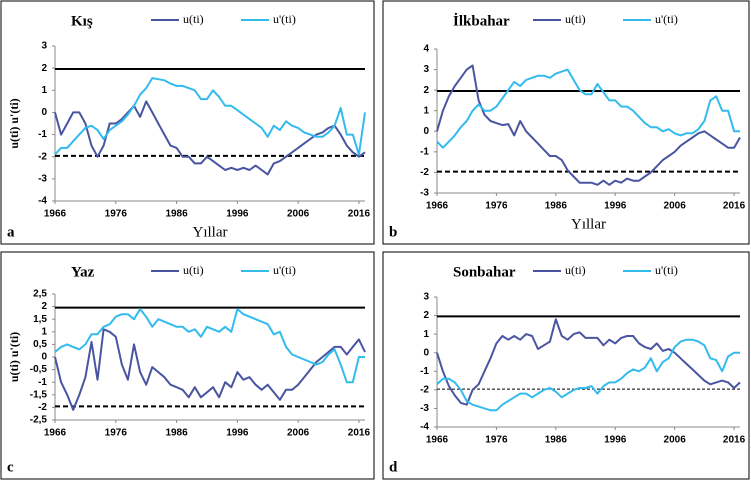  What do you see at coordinates (39, 369) in the screenshot?
I see `y-tick-label: -0,5` at bounding box center [39, 369].